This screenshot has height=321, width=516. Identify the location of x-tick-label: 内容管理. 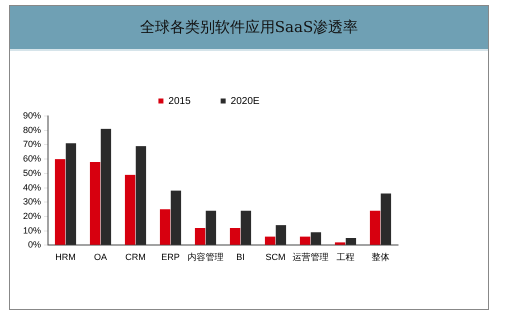
(206, 257).